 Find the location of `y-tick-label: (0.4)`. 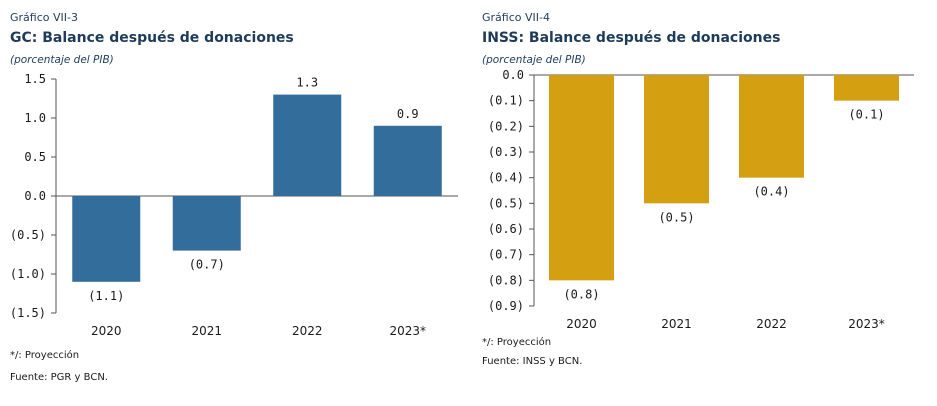

y-tick-label: (0.4) is located at coordinates (506, 178).